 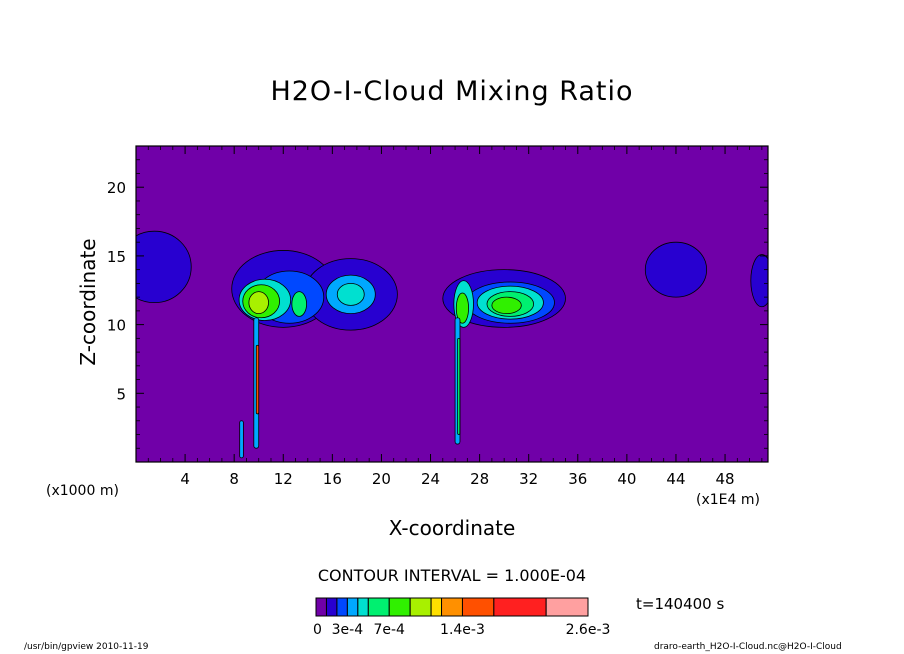 What do you see at coordinates (185, 479) in the screenshot?
I see `x-tick-label: 4` at bounding box center [185, 479].